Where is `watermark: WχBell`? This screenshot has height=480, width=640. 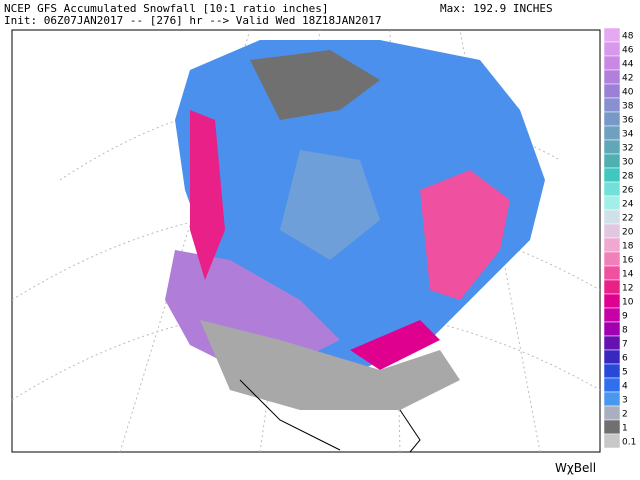
watermark: WχBell is located at coordinates (575, 468).